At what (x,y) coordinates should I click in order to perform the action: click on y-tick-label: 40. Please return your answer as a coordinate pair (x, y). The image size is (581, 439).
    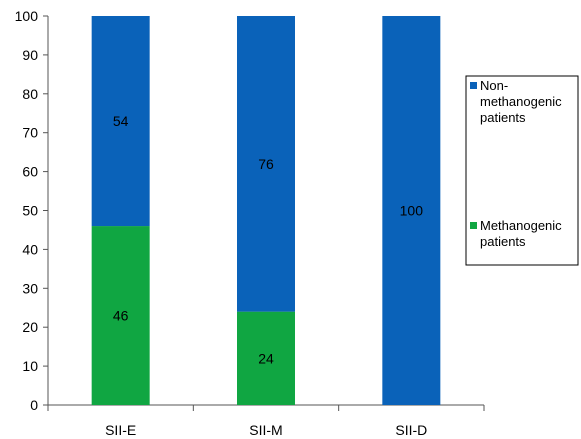
    Looking at the image, I should click on (30, 249).